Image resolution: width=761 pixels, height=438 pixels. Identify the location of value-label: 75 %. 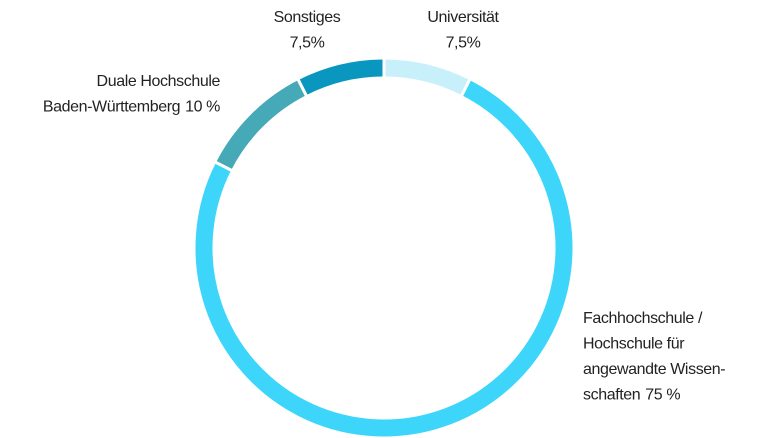
(662, 395).